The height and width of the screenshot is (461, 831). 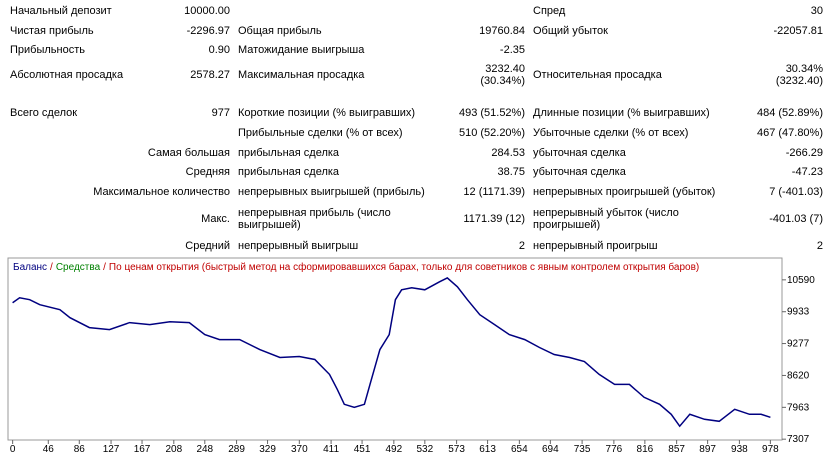 What do you see at coordinates (624, 192) in the screenshot?
I see `report-label: непрерывных проигрышей (убыток)` at bounding box center [624, 192].